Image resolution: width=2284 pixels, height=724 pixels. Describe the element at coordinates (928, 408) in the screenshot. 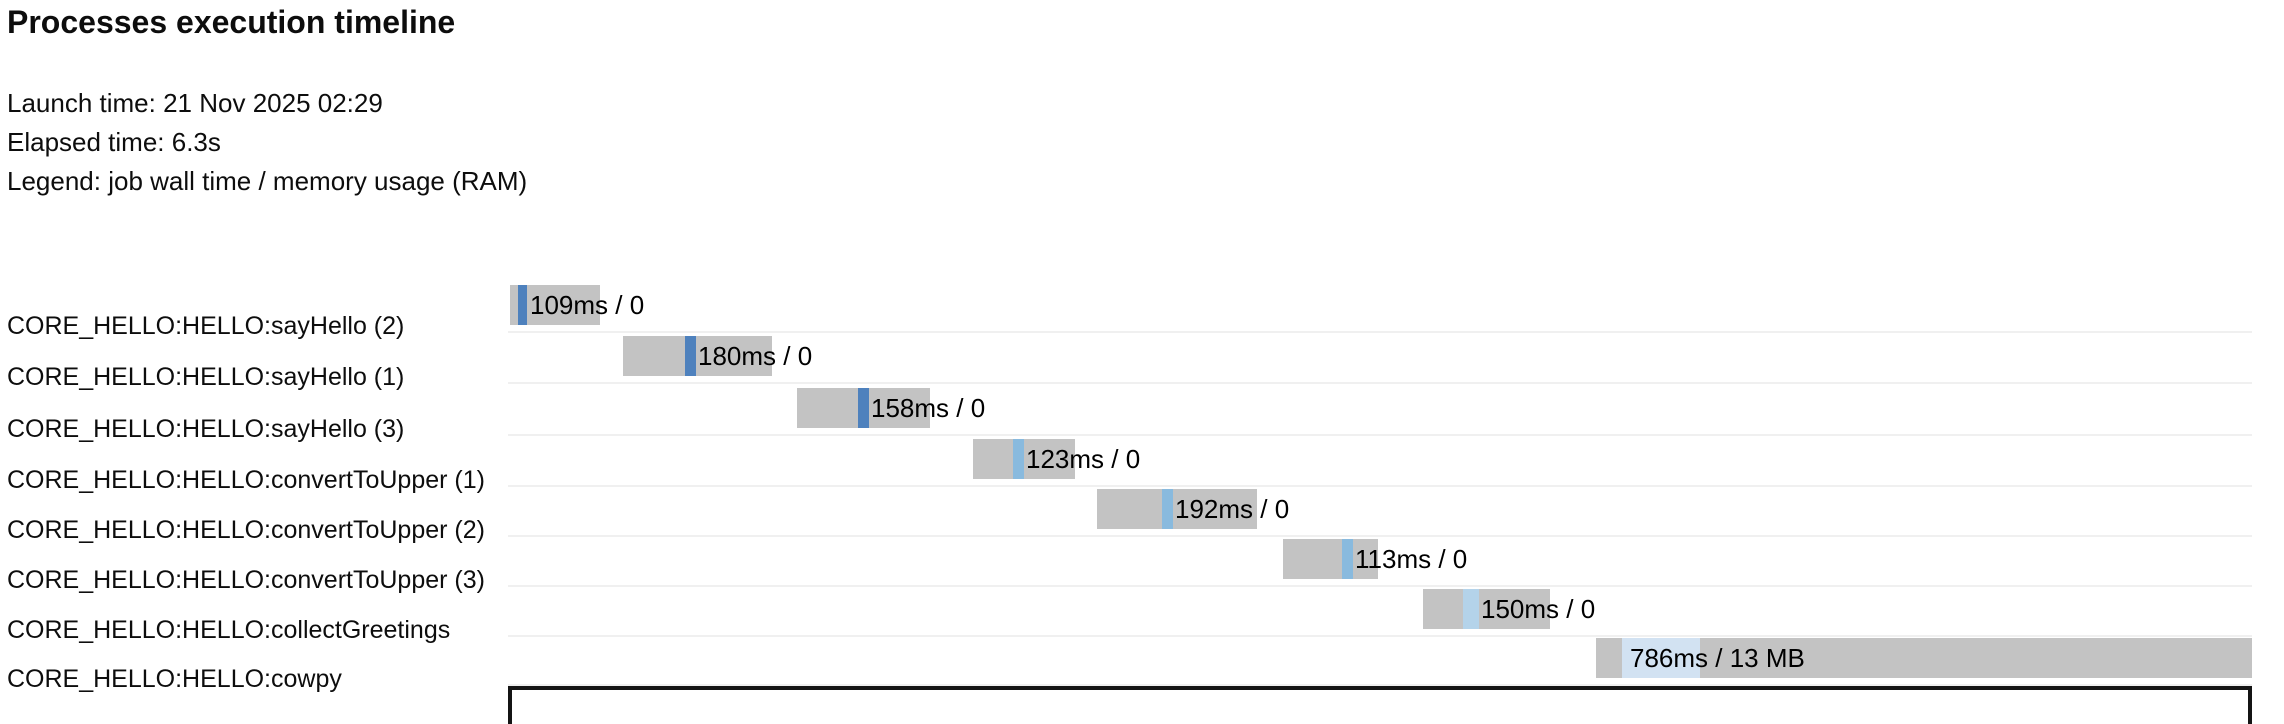

I see `job-stats-label: 158ms / 0` at that location.